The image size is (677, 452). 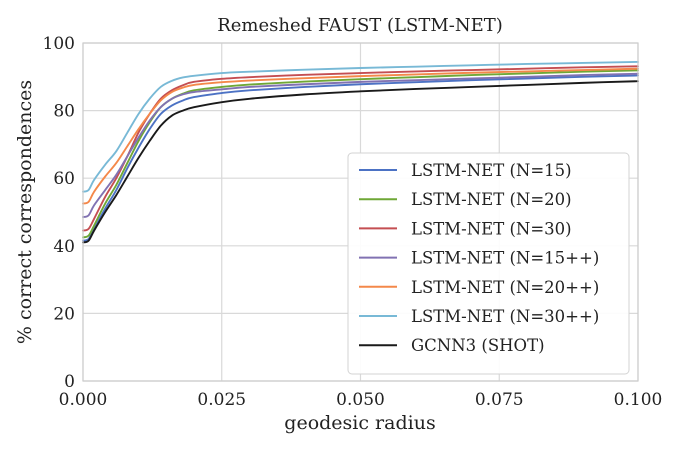 What do you see at coordinates (69, 382) in the screenshot?
I see `y-tick-label: 0` at bounding box center [69, 382].